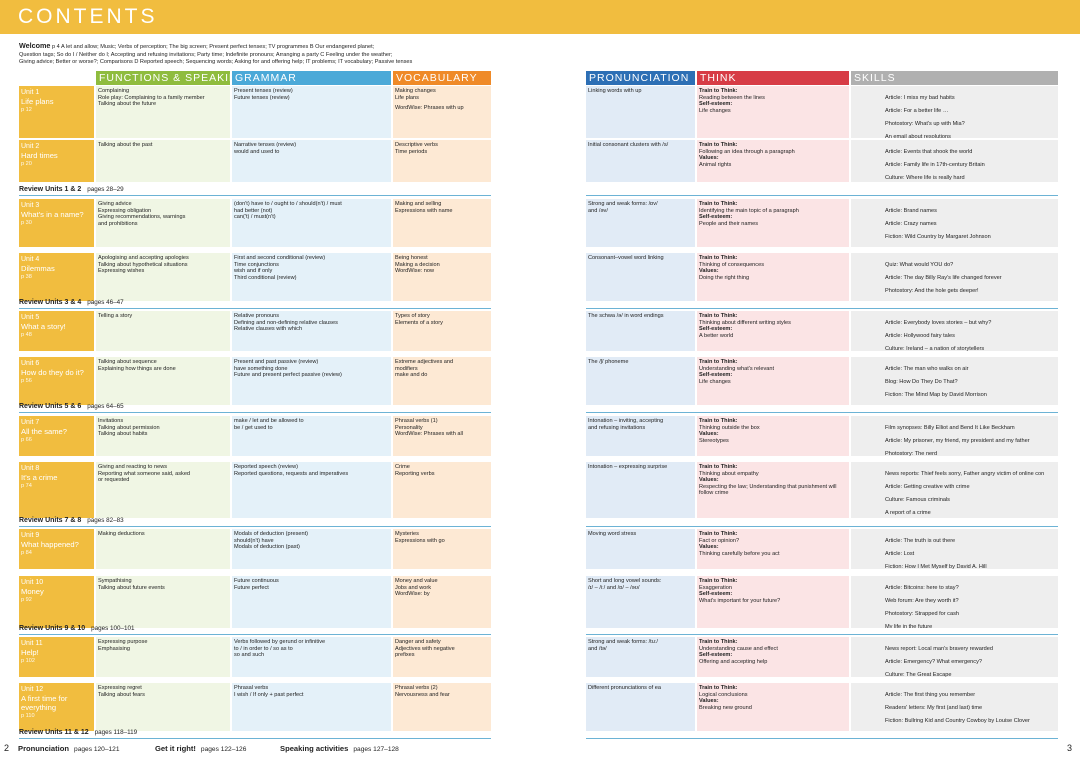  I want to click on grammar-item: should(n't) have, so click(254, 540).